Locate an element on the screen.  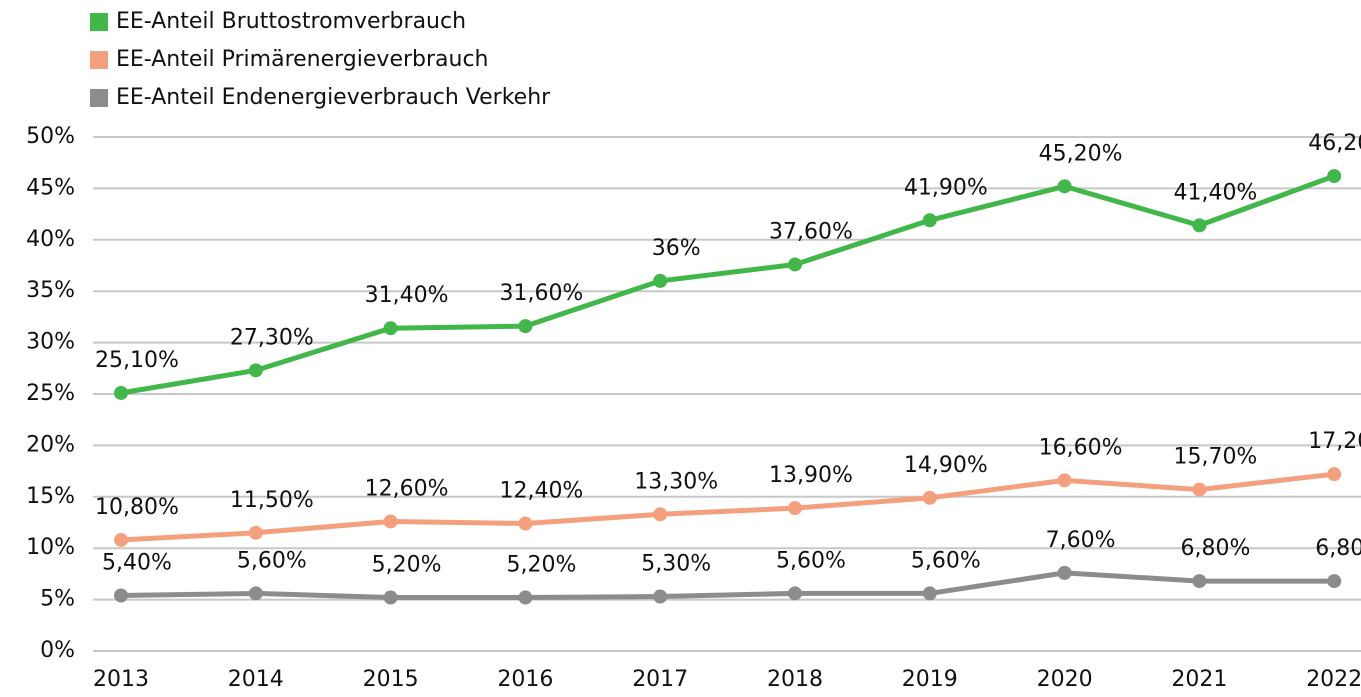
data-label: 5,40% is located at coordinates (137, 562).